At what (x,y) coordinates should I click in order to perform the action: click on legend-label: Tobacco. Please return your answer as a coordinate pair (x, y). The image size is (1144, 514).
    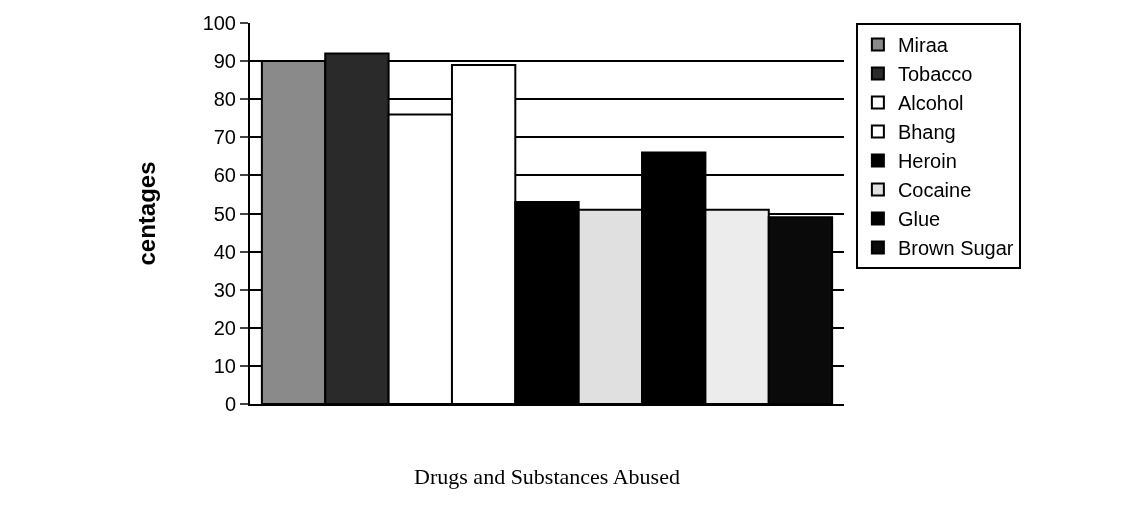
    Looking at the image, I should click on (935, 74).